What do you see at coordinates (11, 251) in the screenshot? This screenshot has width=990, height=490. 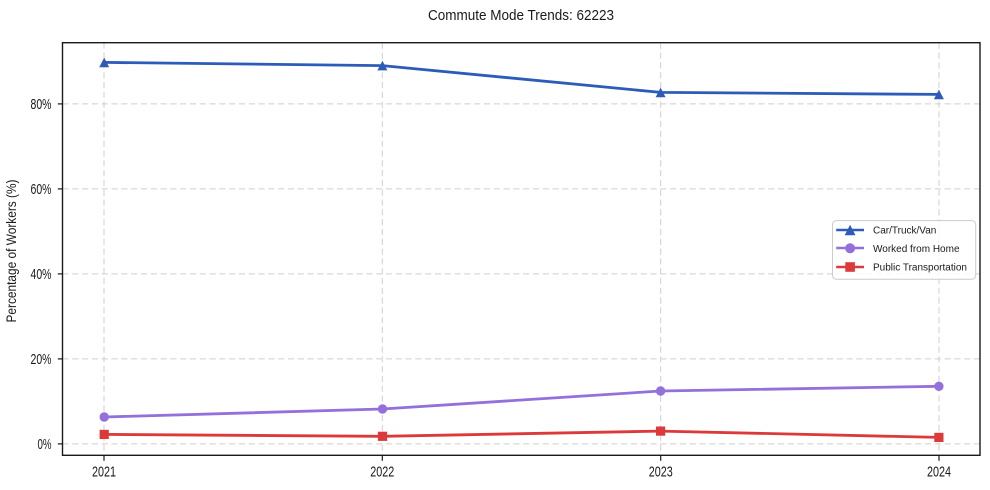 I see `svg-text: Percentage of Workers (%)` at bounding box center [11, 251].